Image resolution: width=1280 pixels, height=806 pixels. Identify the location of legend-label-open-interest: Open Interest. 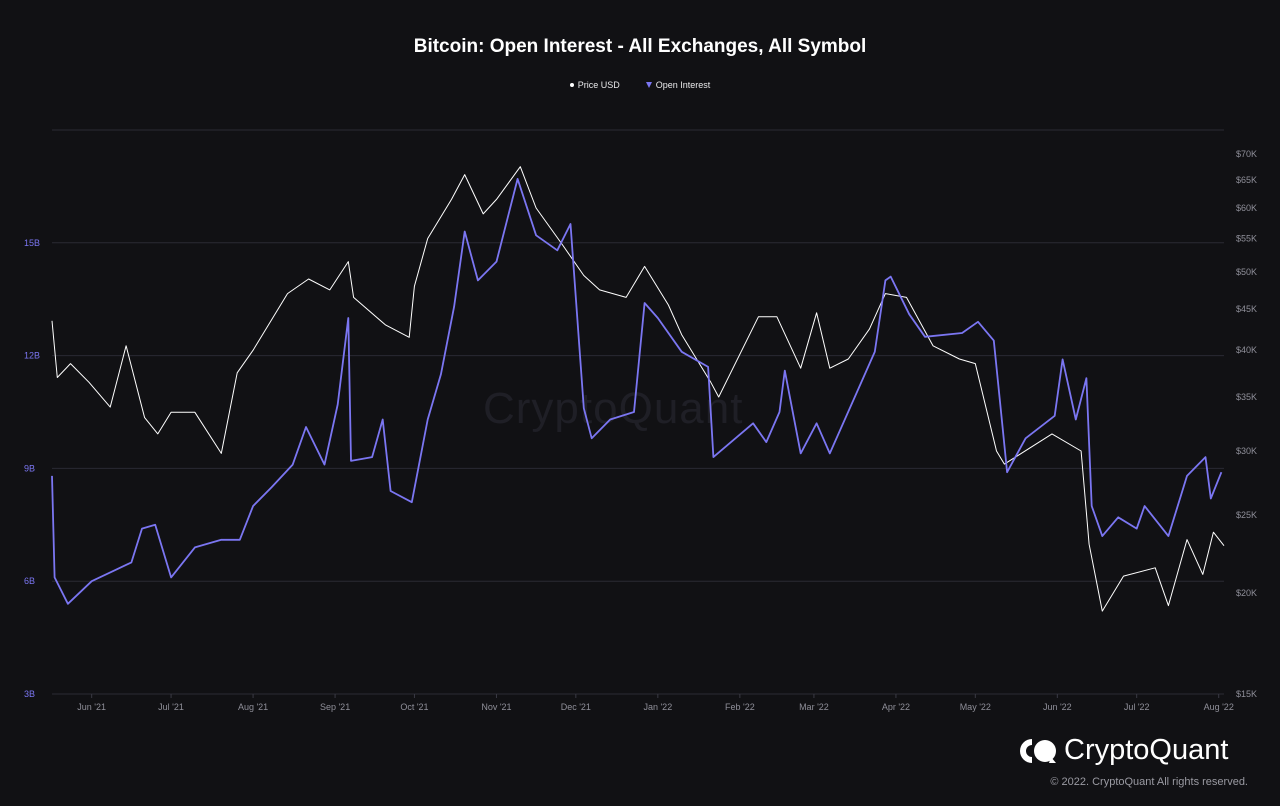
(683, 85).